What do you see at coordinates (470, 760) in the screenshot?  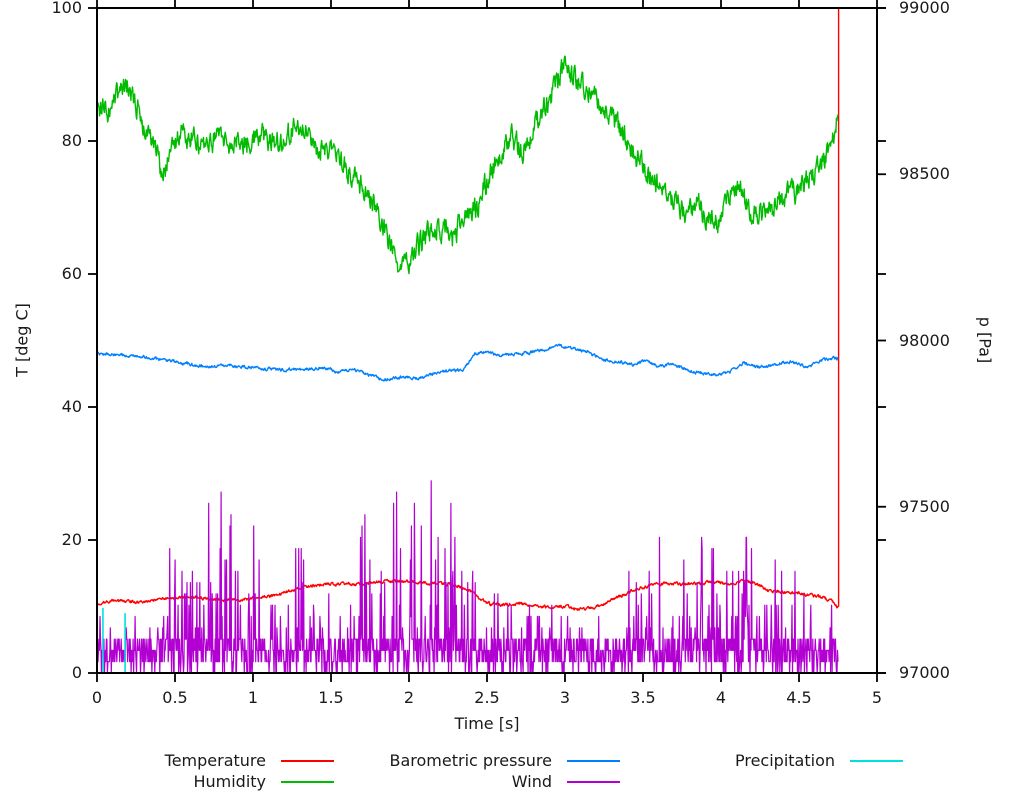 I see `legend-label: Barometric pressure` at bounding box center [470, 760].